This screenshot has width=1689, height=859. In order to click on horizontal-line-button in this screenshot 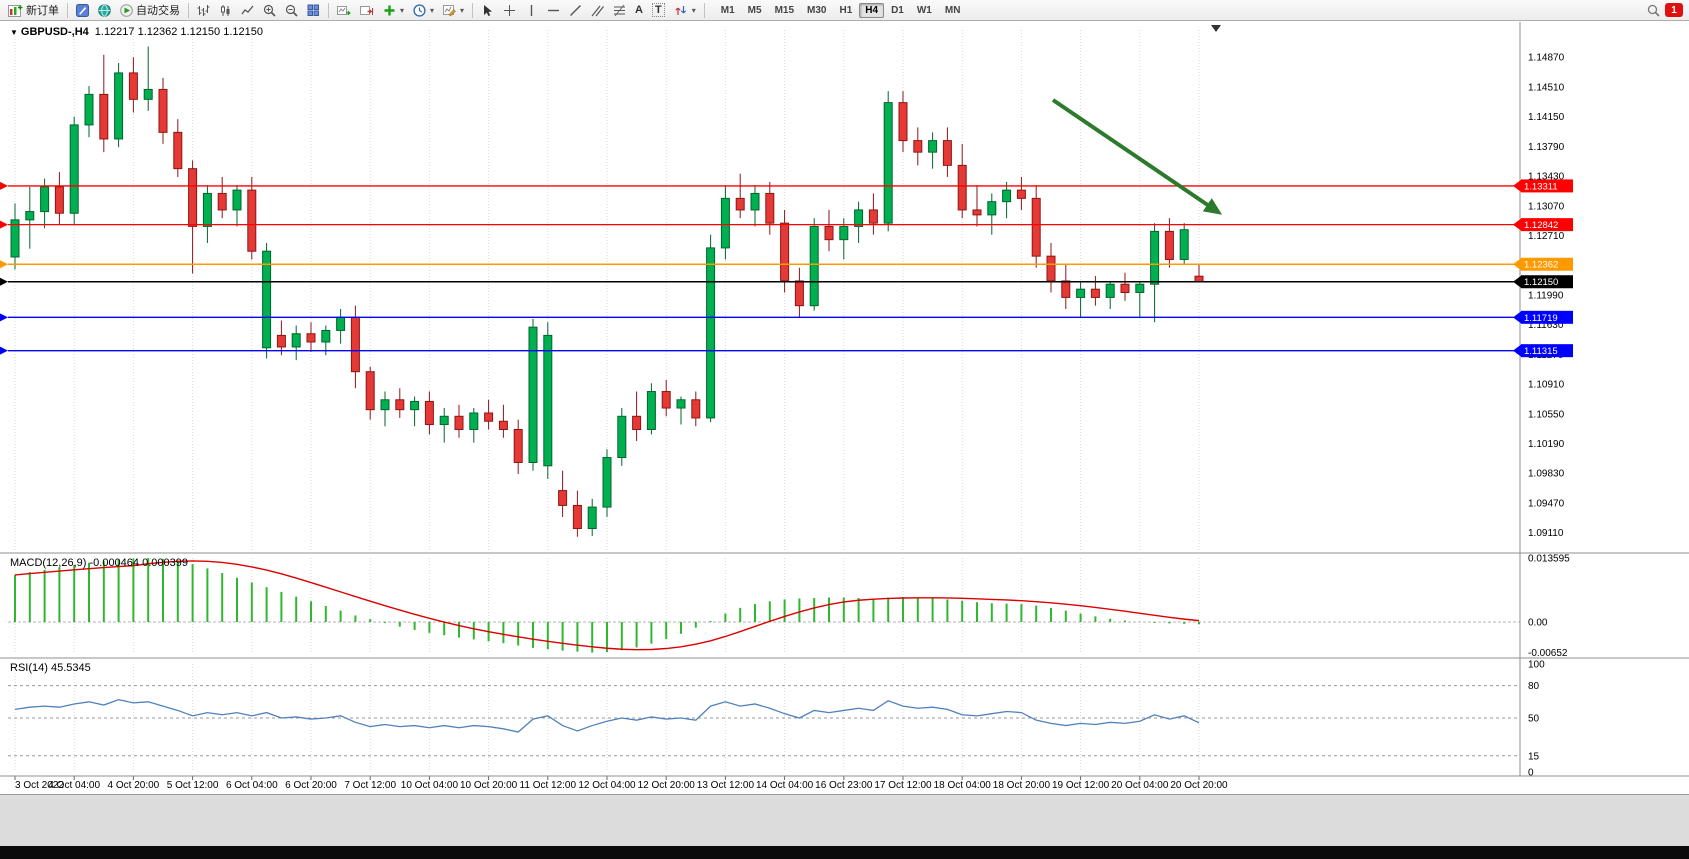, I will do `click(553, 10)`.